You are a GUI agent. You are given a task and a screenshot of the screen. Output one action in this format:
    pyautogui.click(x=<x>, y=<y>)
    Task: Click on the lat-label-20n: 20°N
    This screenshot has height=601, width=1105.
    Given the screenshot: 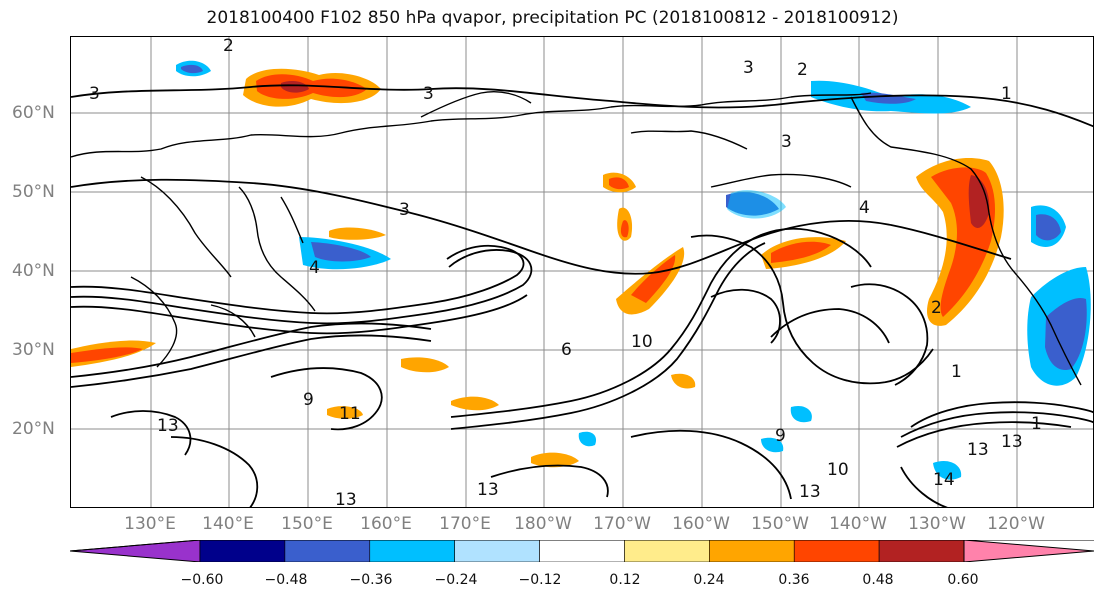 What is the action you would take?
    pyautogui.click(x=33, y=429)
    